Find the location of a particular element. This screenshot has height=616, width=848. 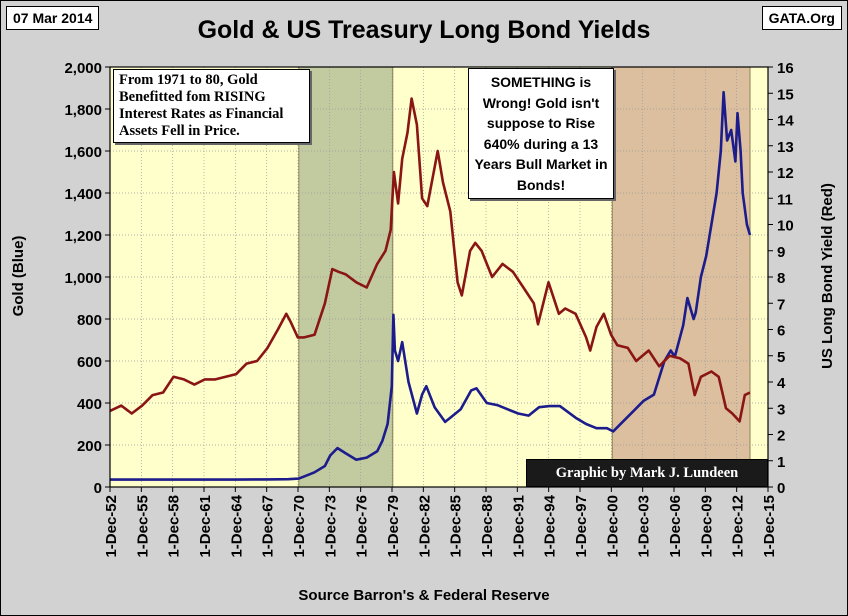

x-tick-label: 1-Dec-03 is located at coordinates (644, 526).